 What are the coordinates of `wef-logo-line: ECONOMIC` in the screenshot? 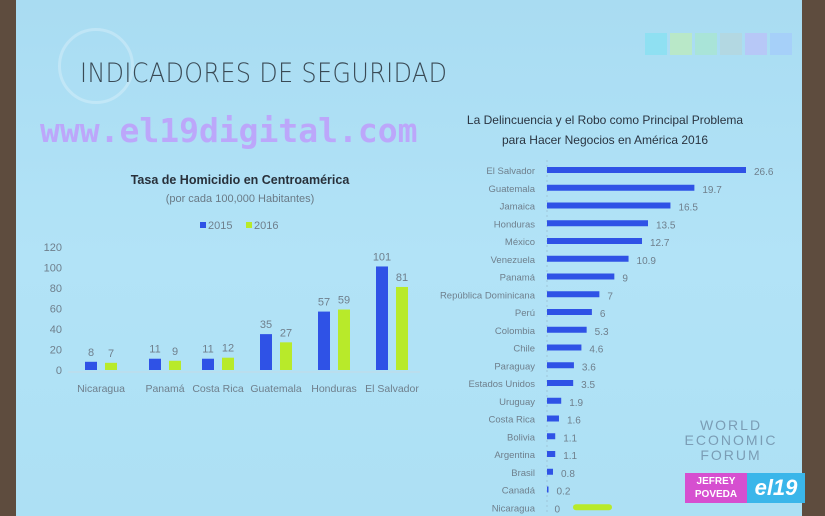 It's located at (731, 440).